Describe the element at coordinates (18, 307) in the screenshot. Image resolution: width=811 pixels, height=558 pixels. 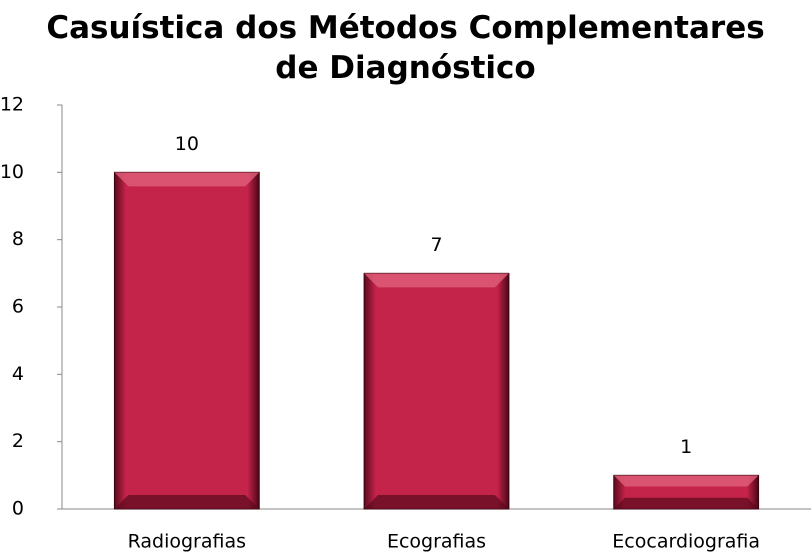
I see `y-tick-label: 6` at that location.